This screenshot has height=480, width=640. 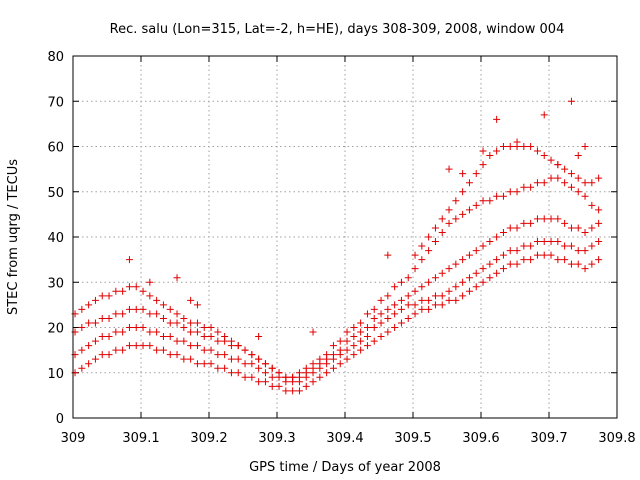 What do you see at coordinates (13, 237) in the screenshot?
I see `y-axis-label: STEC from uqrg / TECUs` at bounding box center [13, 237].